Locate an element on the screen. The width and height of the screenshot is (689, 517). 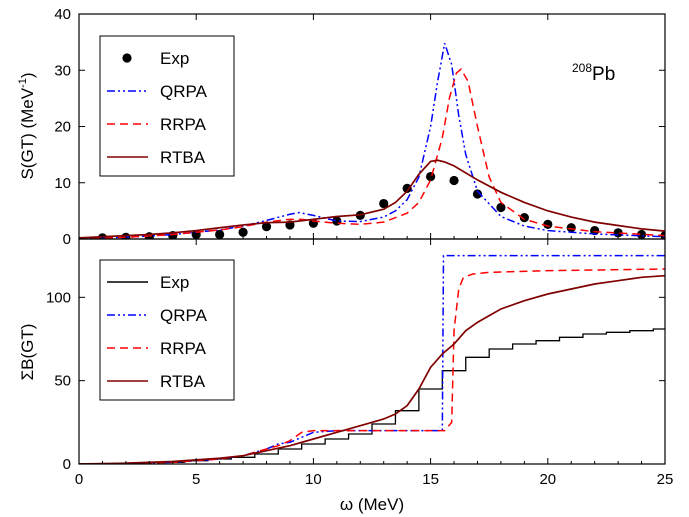
x-axis-title: ω (MeV) is located at coordinates (372, 504).